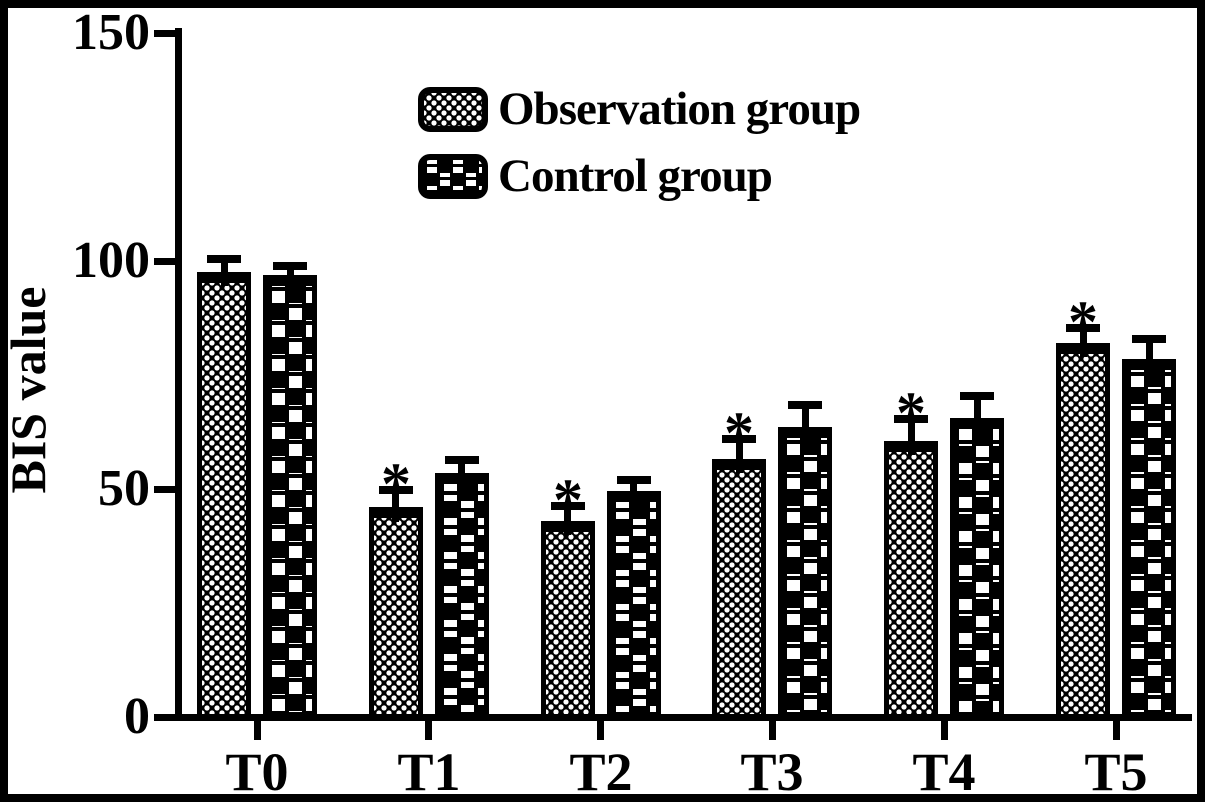 The height and width of the screenshot is (802, 1205). I want to click on error-bar-cap-observation-T5, so click(1083, 328).